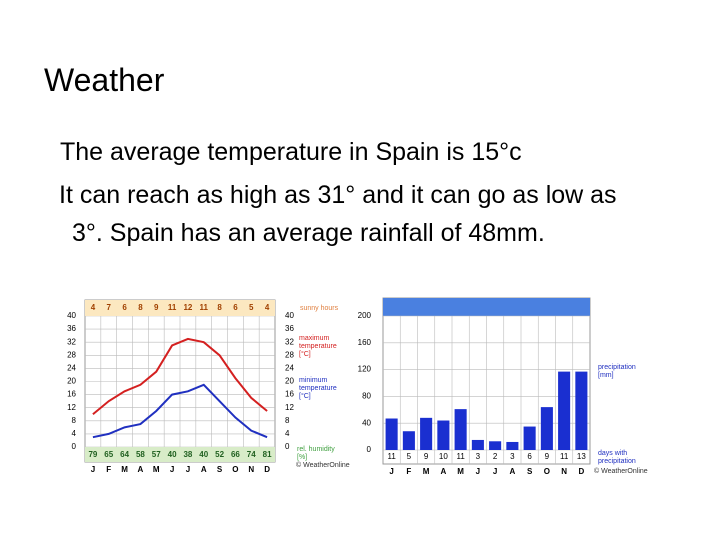 This screenshot has height=540, width=720. Describe the element at coordinates (104, 80) in the screenshot. I see `slide-title: Weather` at that location.